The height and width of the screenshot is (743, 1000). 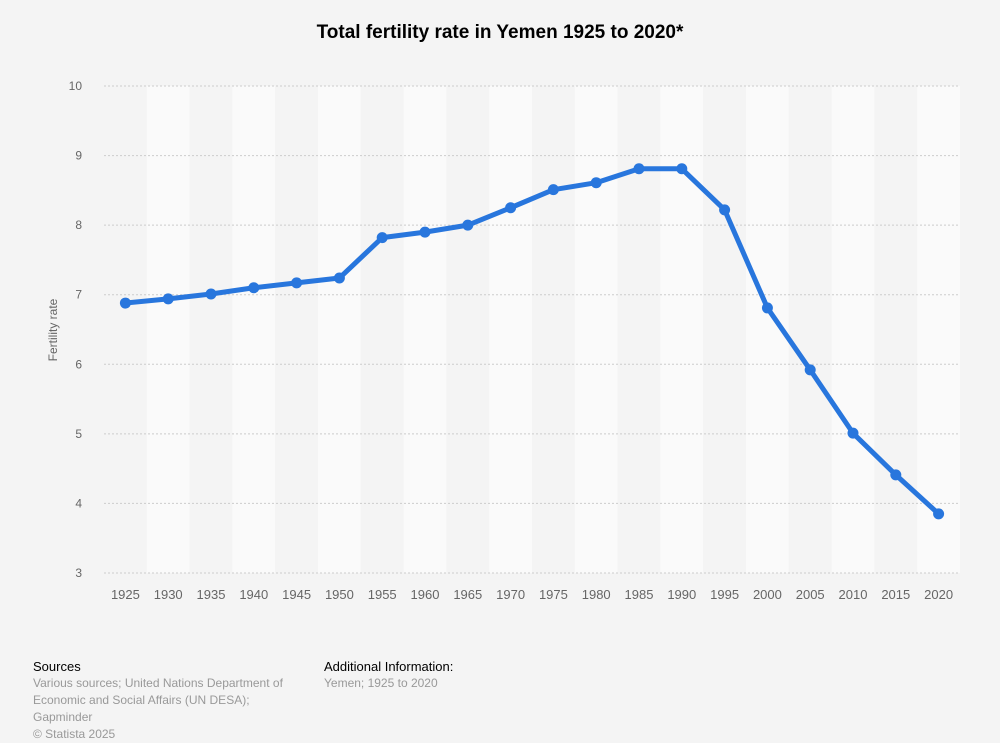 What do you see at coordinates (553, 594) in the screenshot?
I see `x-tick-label: 1975` at bounding box center [553, 594].